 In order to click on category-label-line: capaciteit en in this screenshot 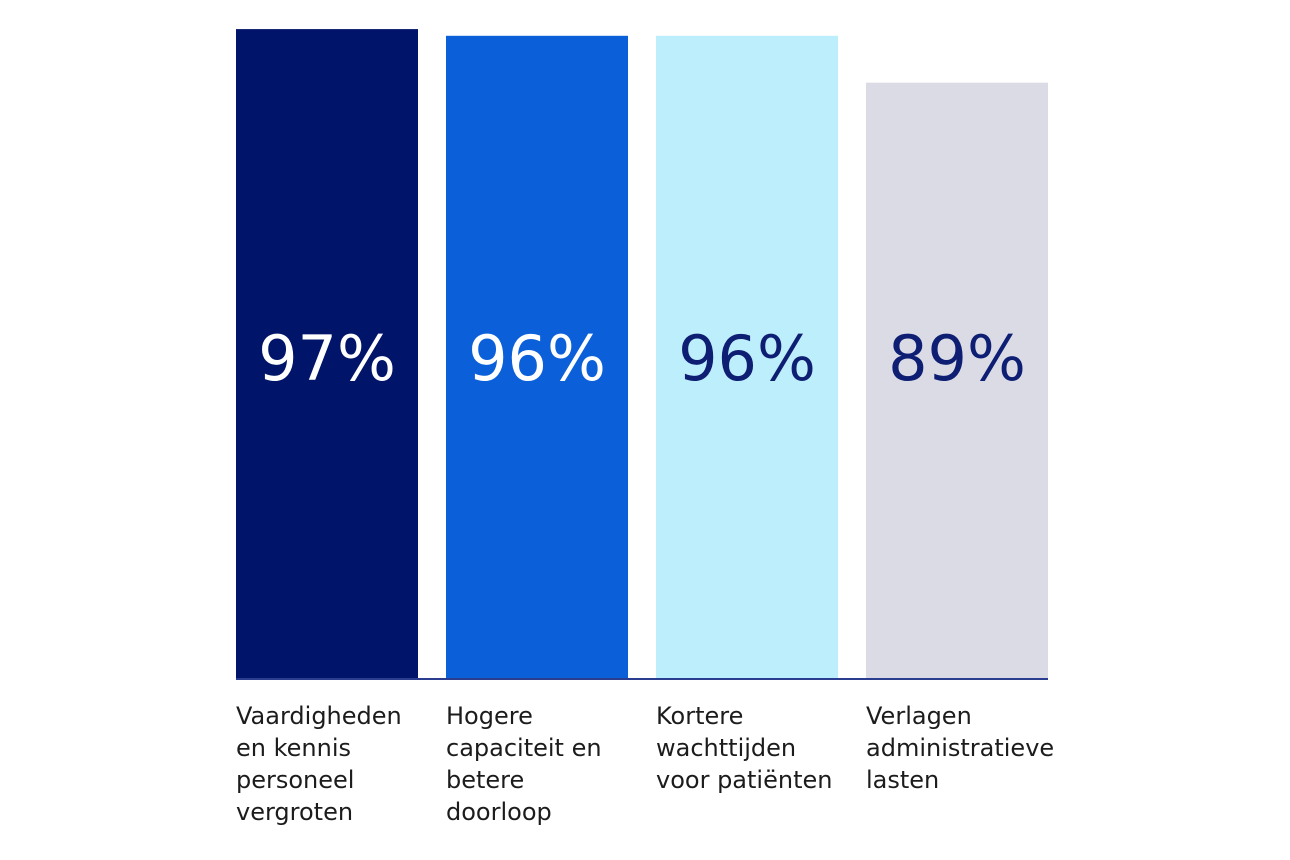, I will do `click(524, 748)`.